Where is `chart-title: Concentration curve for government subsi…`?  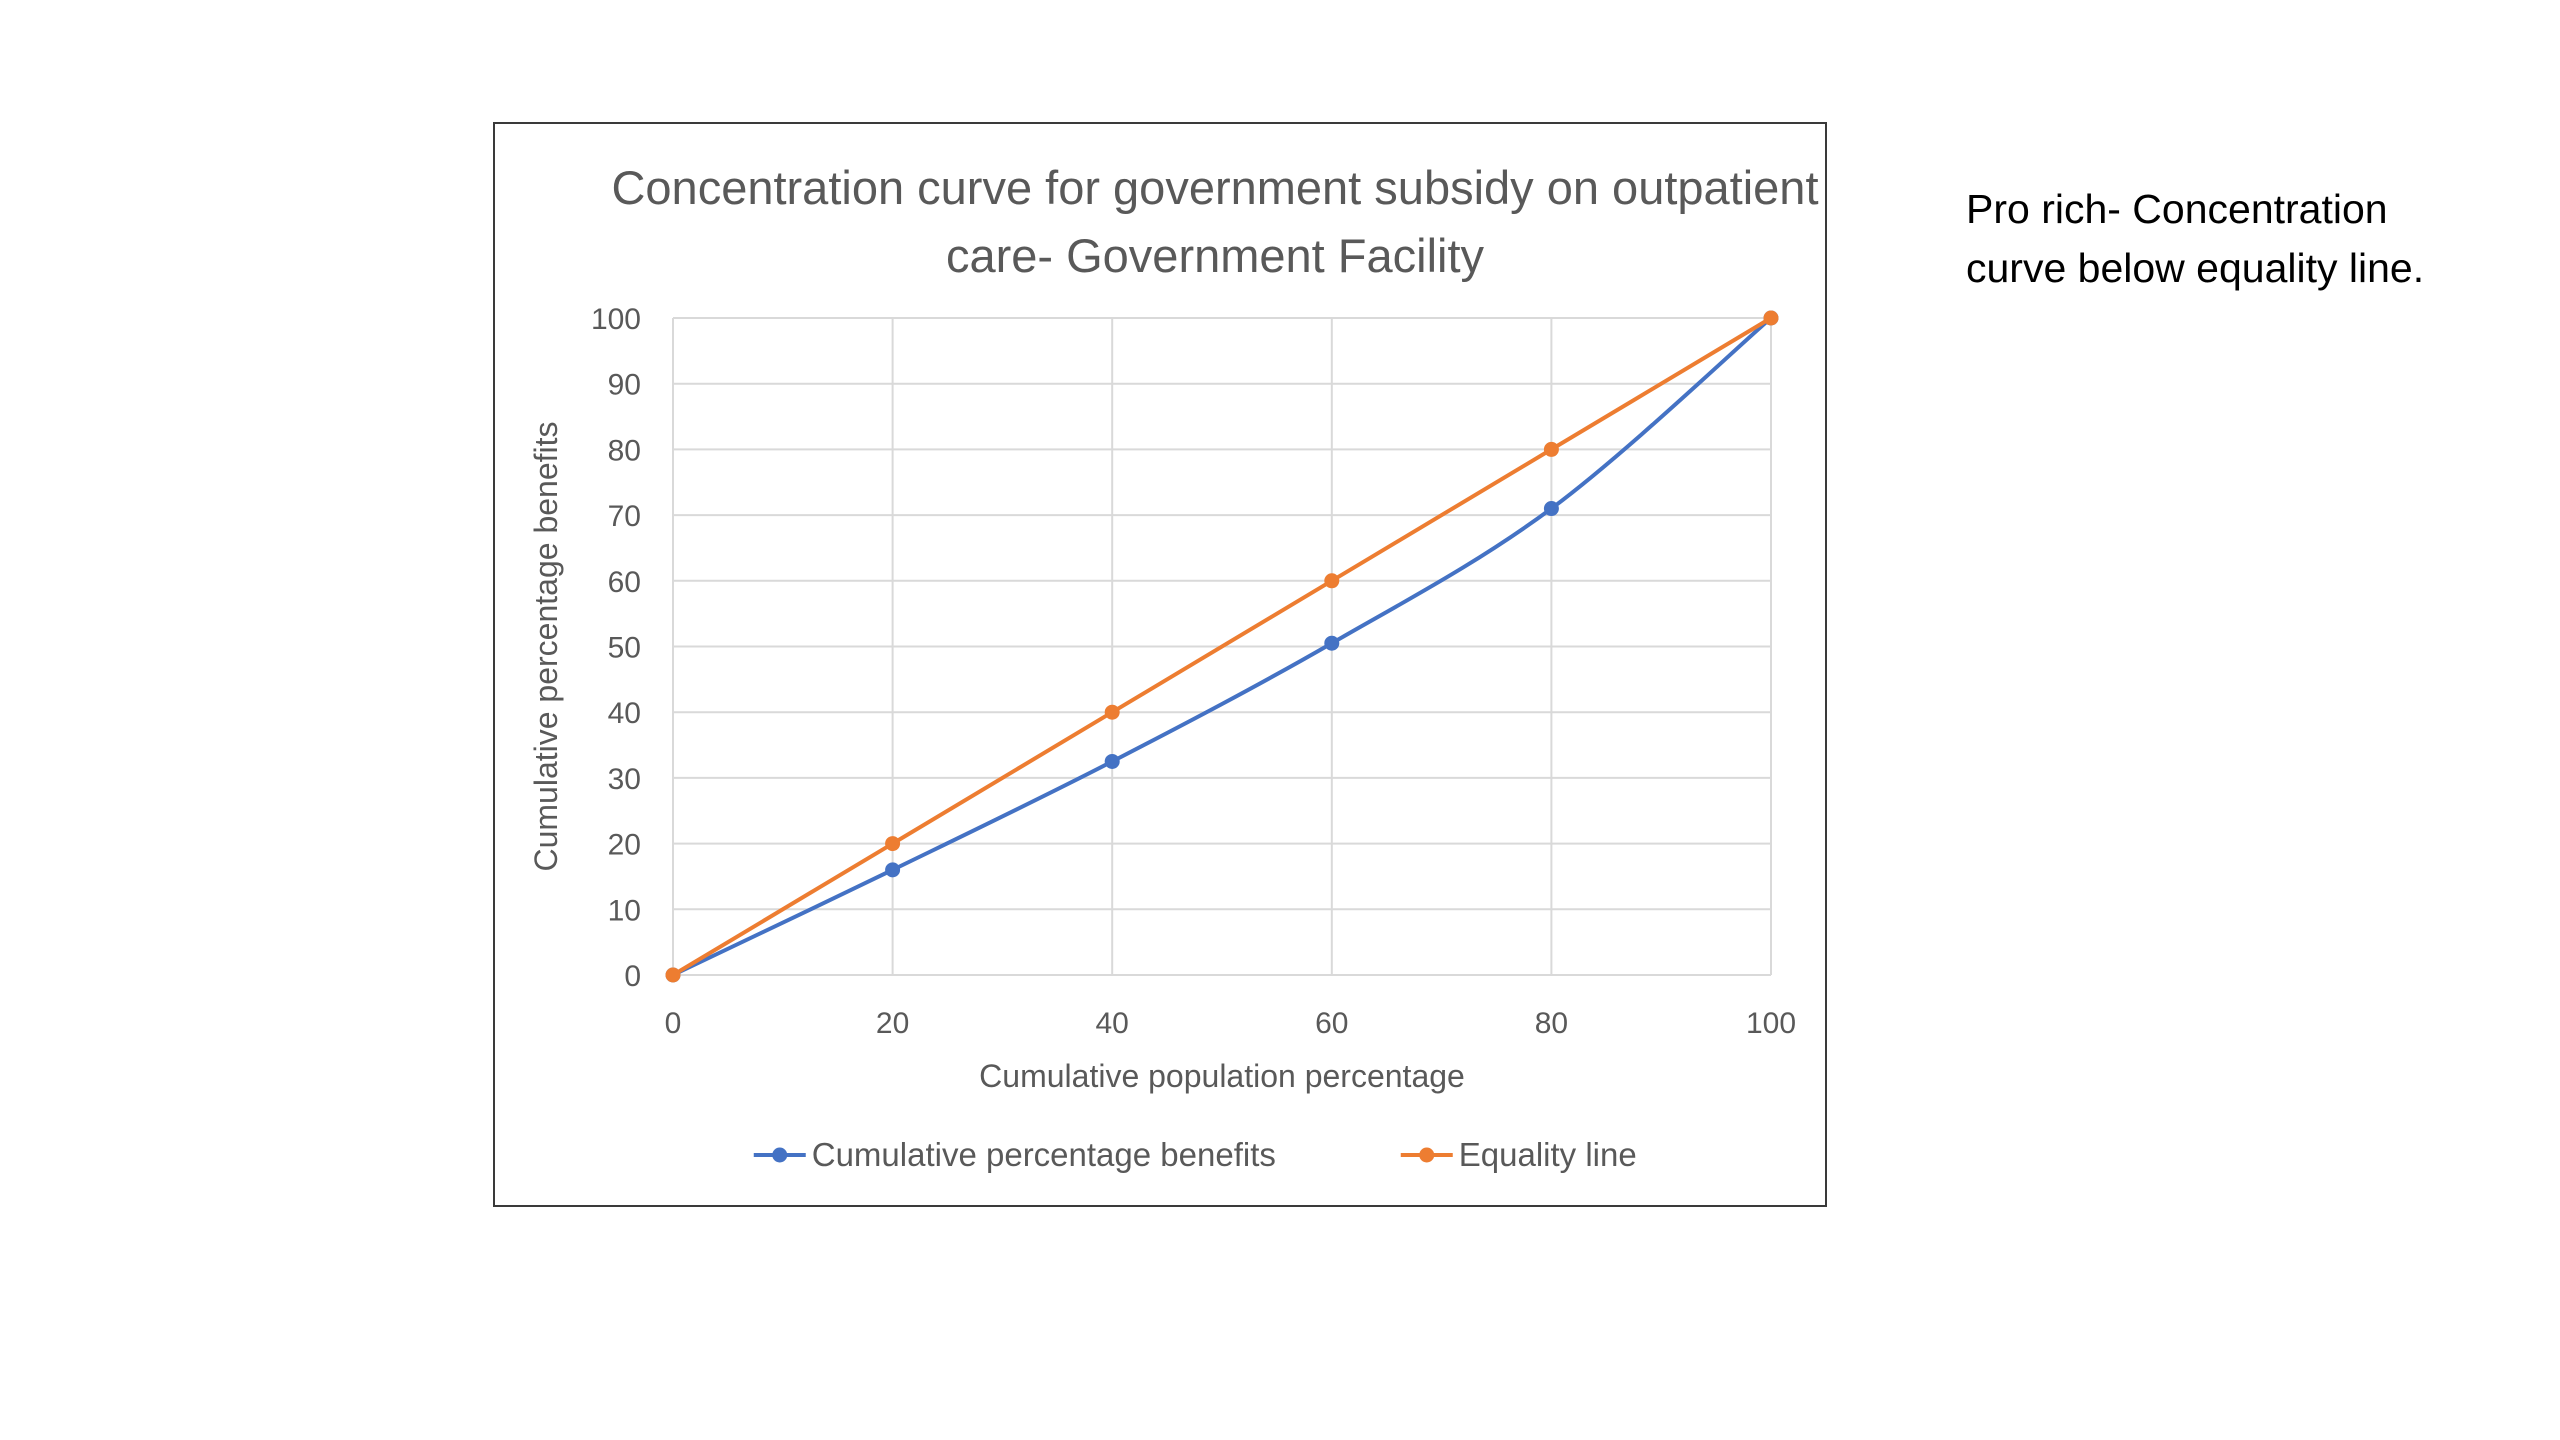 chart-title: Concentration curve for government subsi… is located at coordinates (1215, 221).